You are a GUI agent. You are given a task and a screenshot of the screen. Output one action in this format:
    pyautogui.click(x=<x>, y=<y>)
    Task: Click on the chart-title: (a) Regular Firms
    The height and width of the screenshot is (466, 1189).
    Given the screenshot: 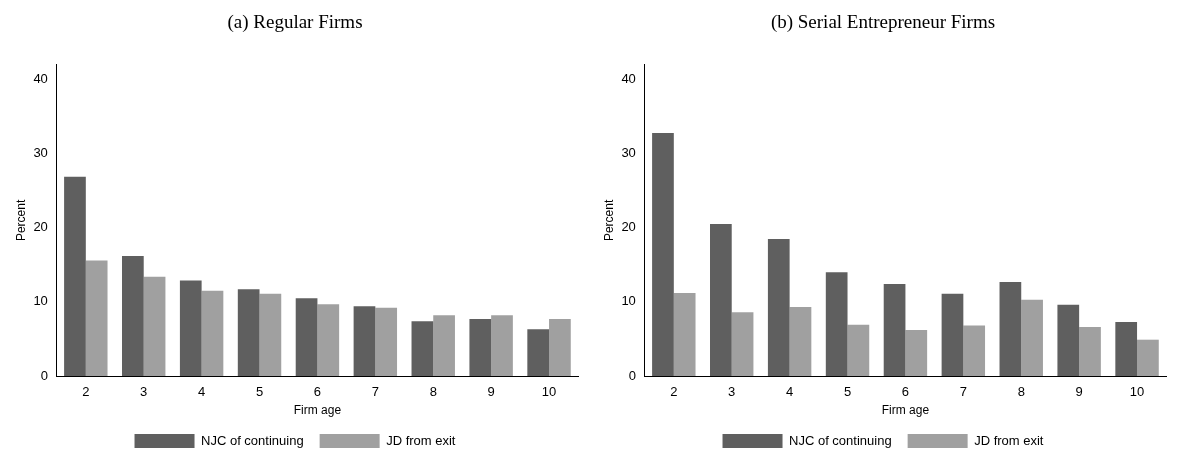 What is the action you would take?
    pyautogui.click(x=295, y=22)
    